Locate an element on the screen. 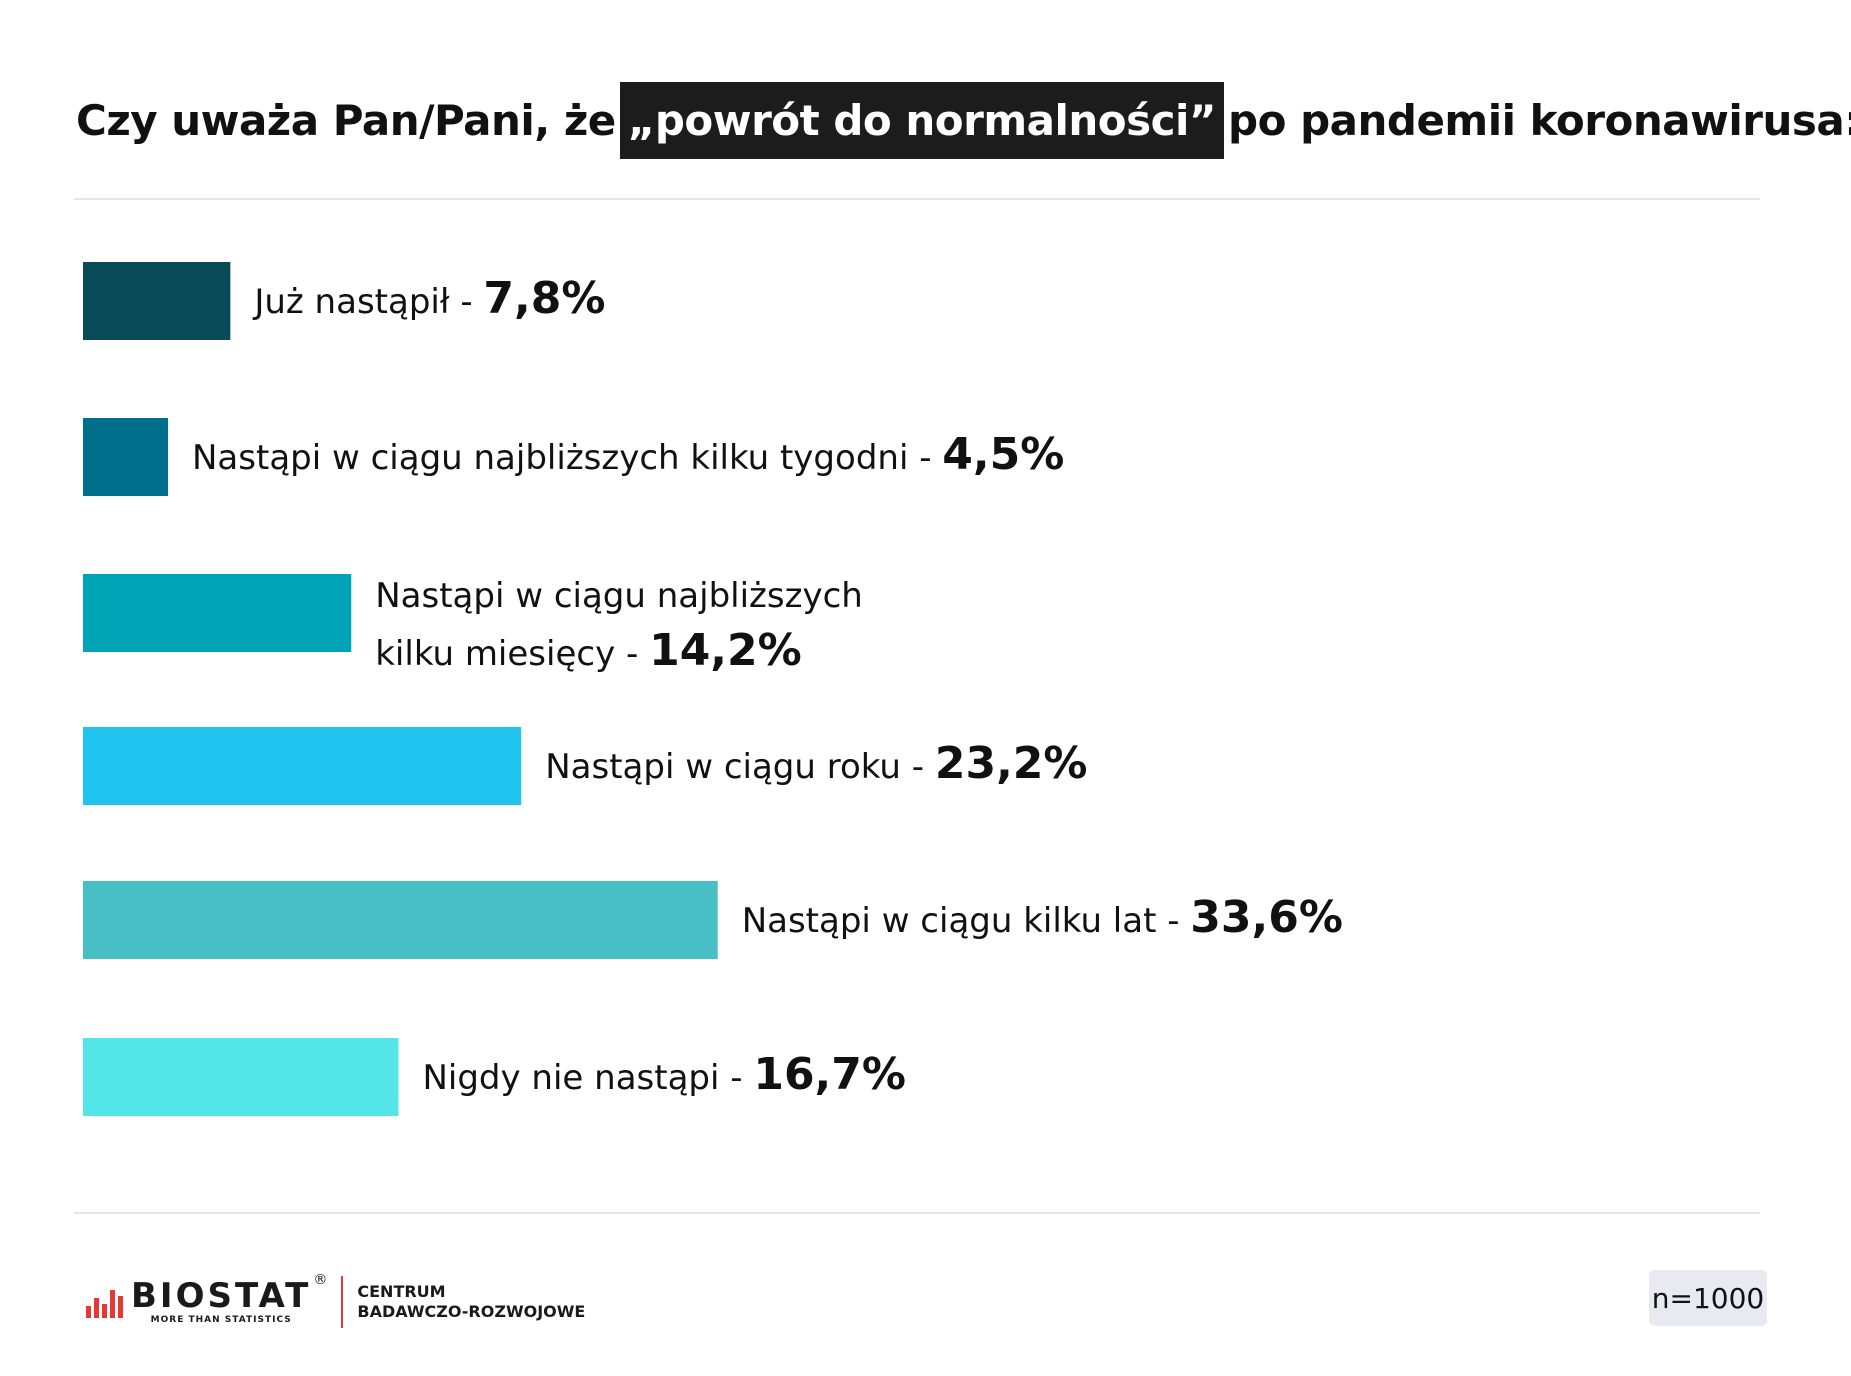 Image resolution: width=1851 pixels, height=1376 pixels. sample-size-badge: n=1000 is located at coordinates (1708, 1298).